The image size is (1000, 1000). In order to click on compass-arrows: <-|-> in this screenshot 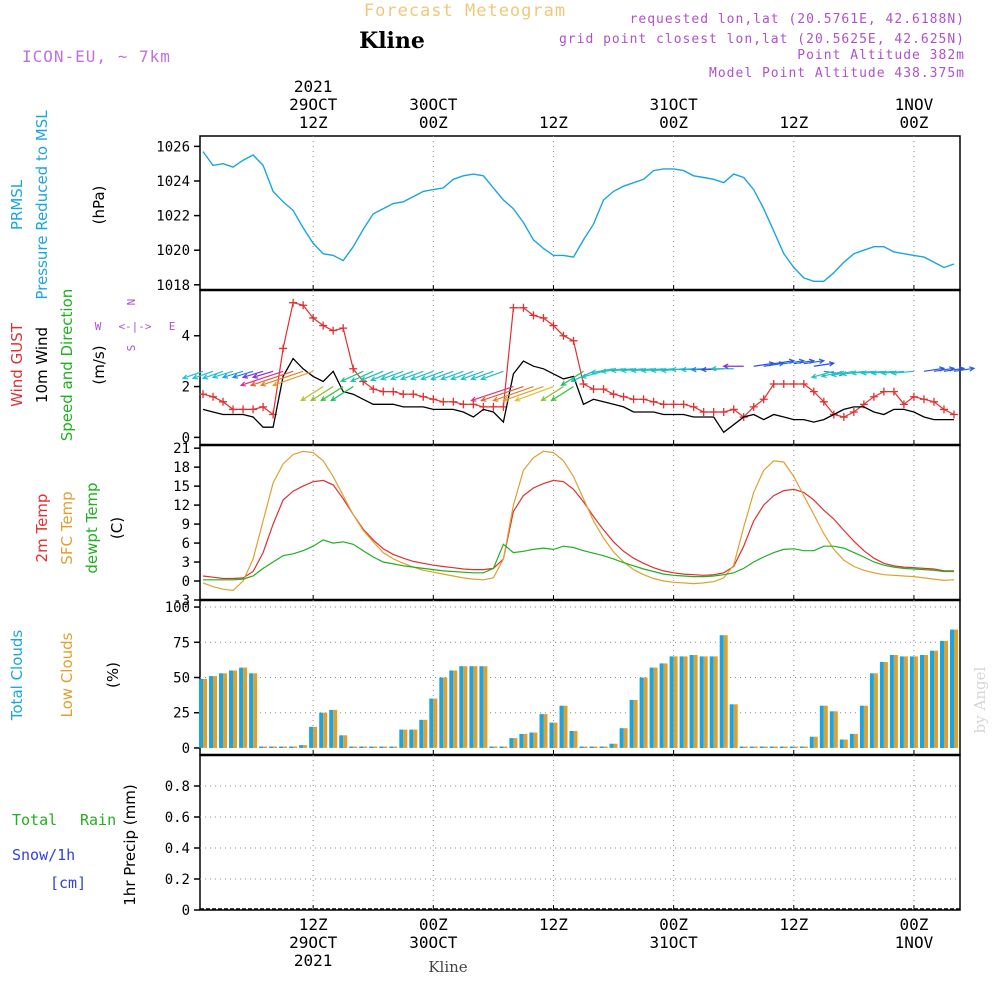, I will do `click(134, 326)`.